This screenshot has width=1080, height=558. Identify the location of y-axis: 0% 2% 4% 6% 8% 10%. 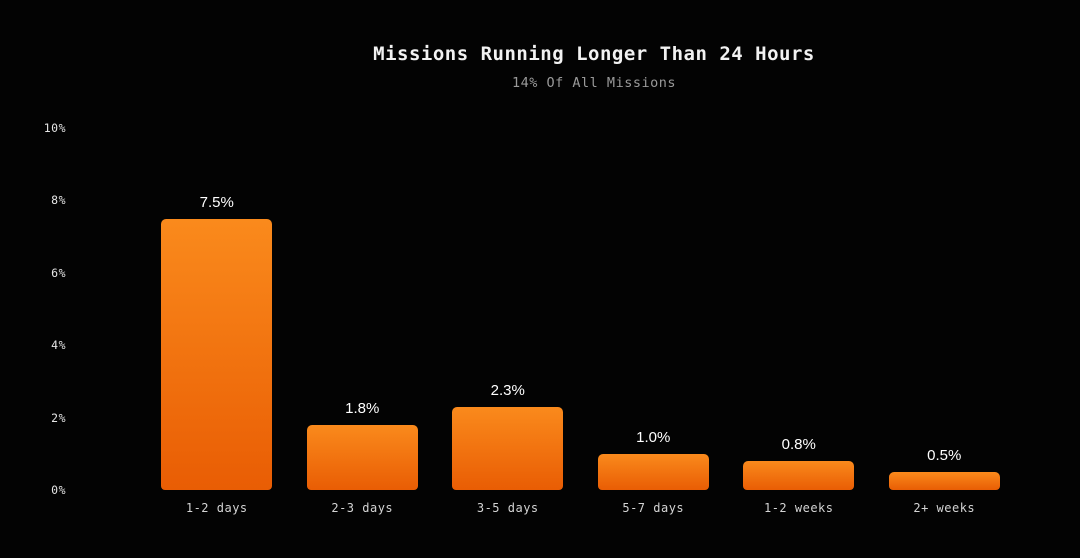
(33, 309).